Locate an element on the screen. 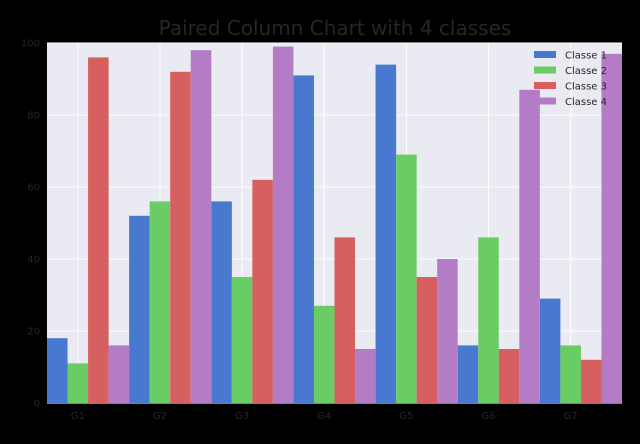 The image size is (640, 444). x-tick-label: G7 is located at coordinates (571, 416).